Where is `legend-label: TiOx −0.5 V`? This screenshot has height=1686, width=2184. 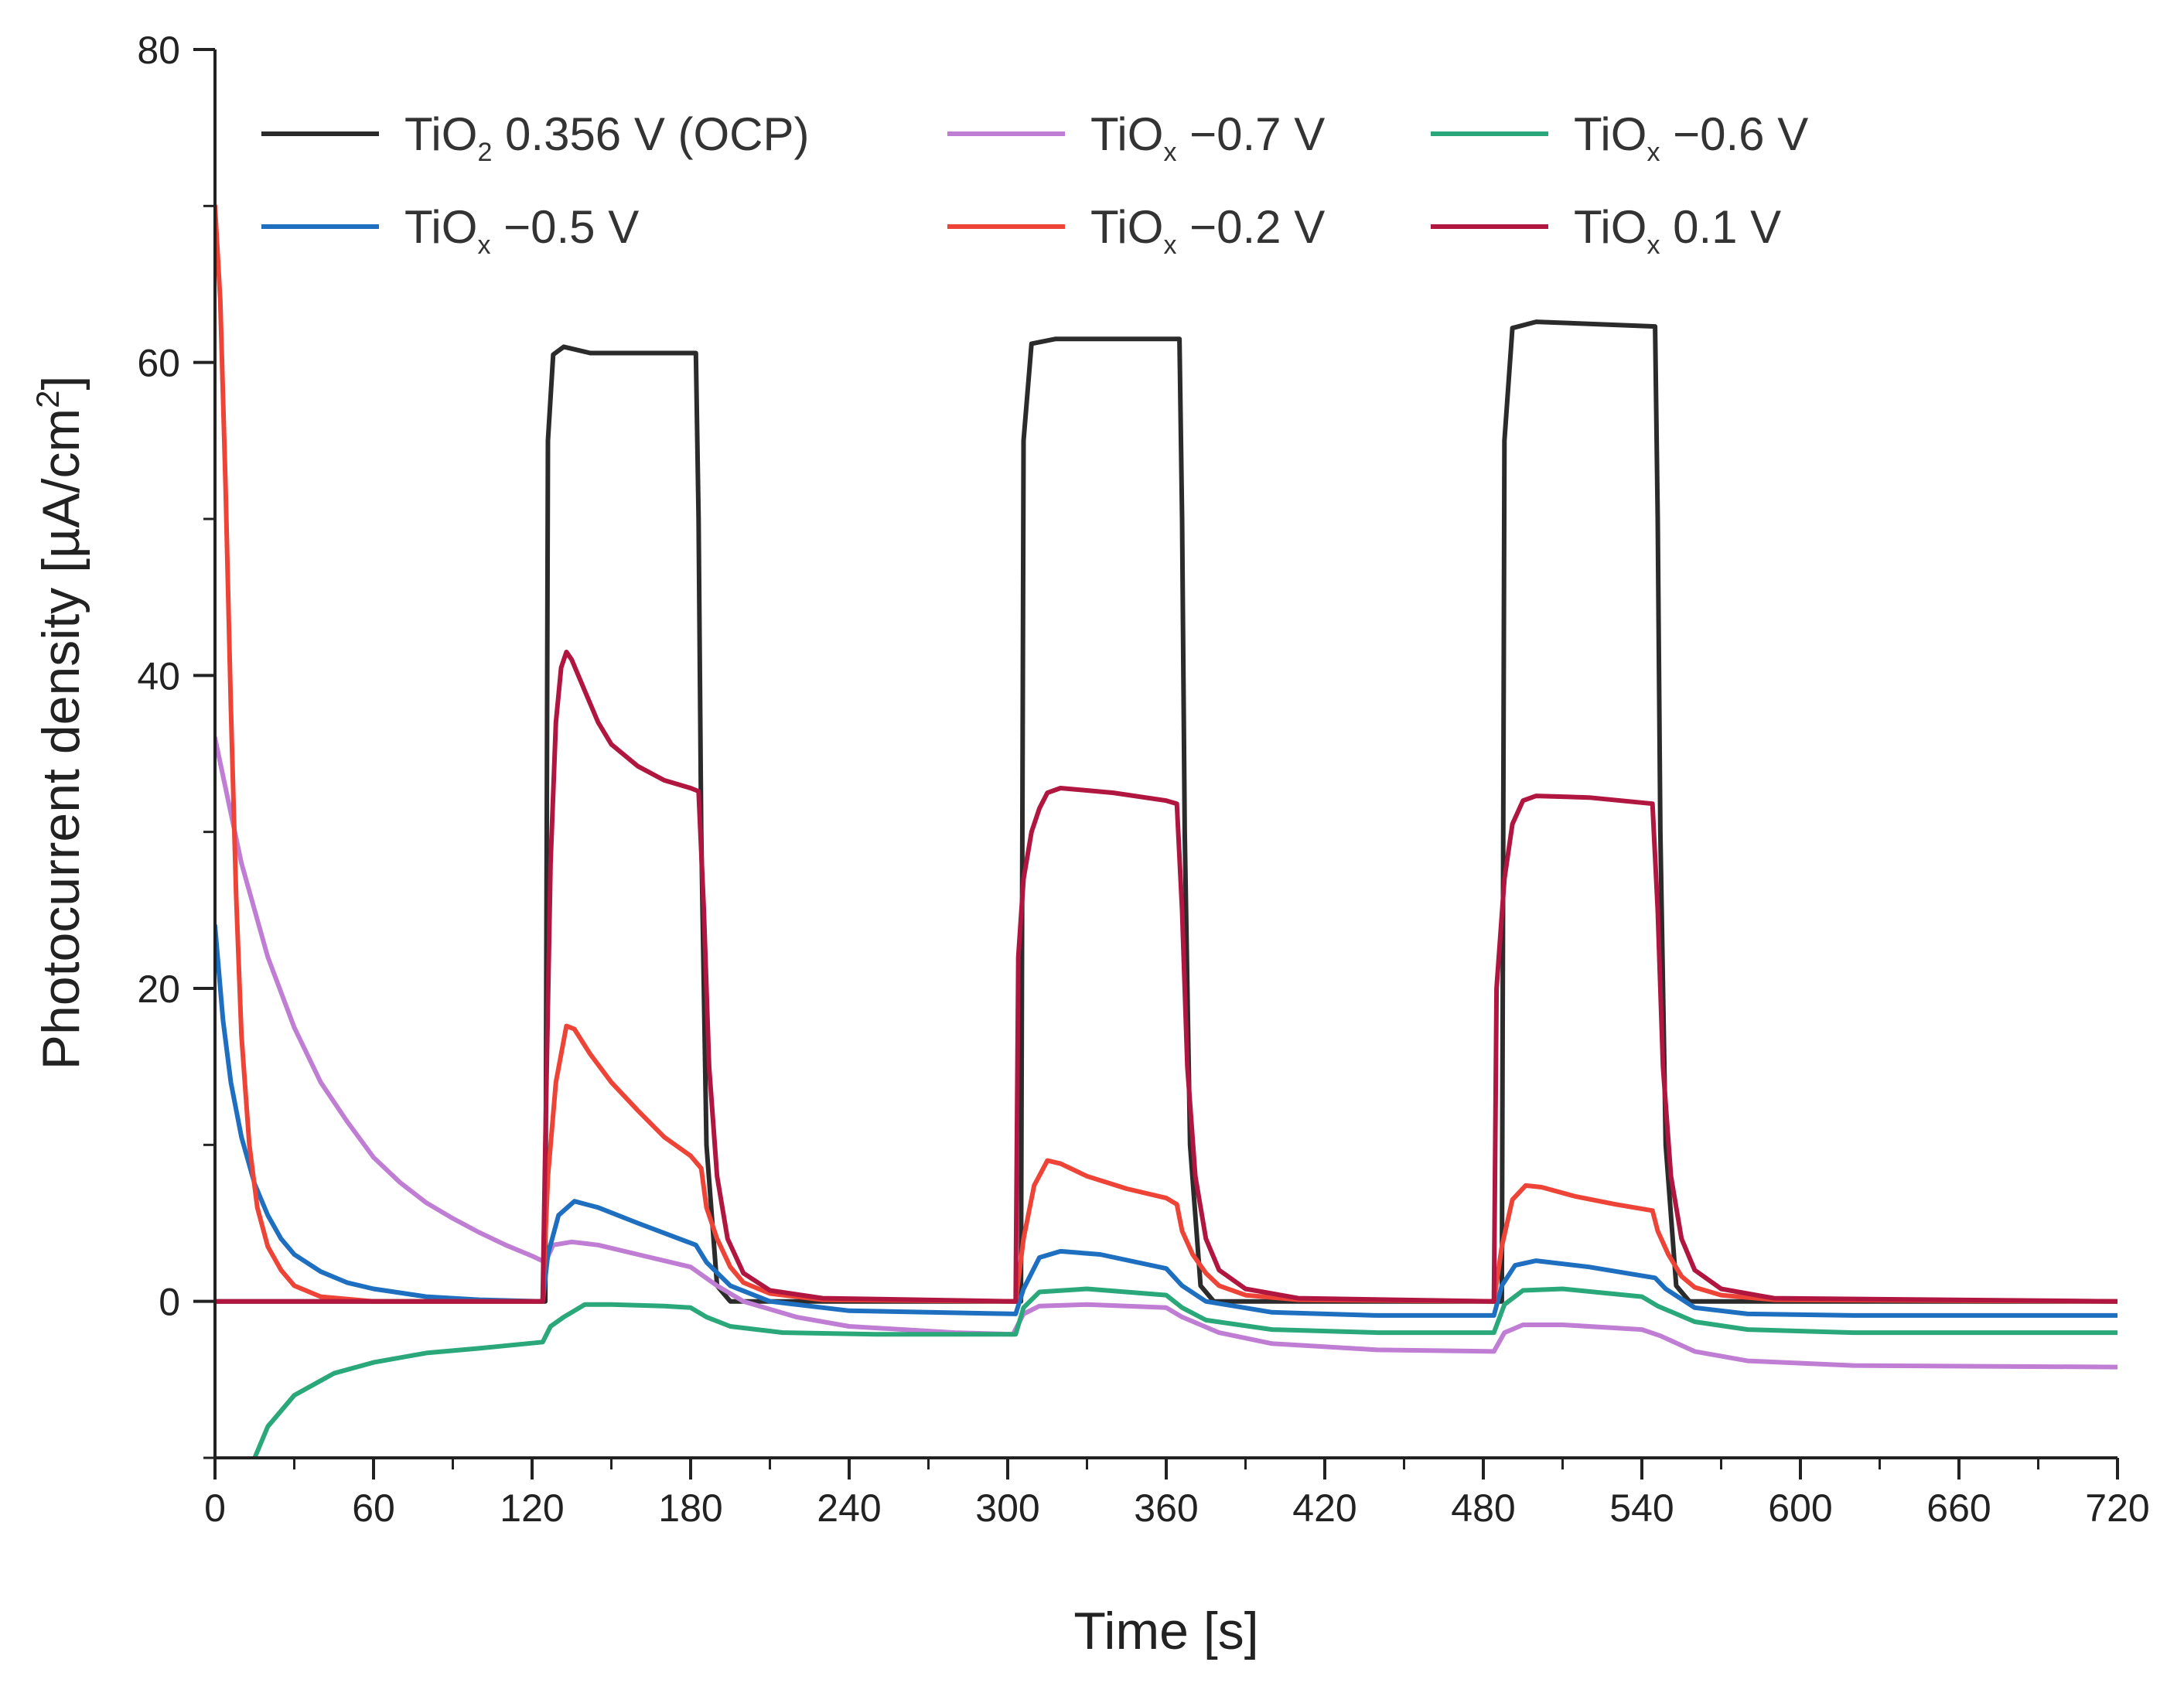
legend-label: TiOx −0.5 V is located at coordinates (521, 230).